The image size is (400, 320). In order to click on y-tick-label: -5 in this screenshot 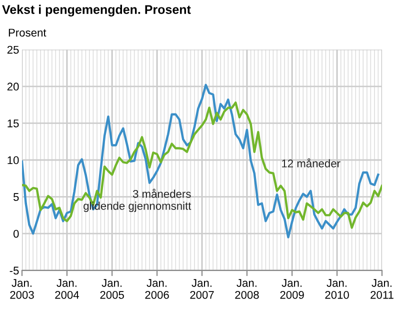, I will do `click(14, 270)`.